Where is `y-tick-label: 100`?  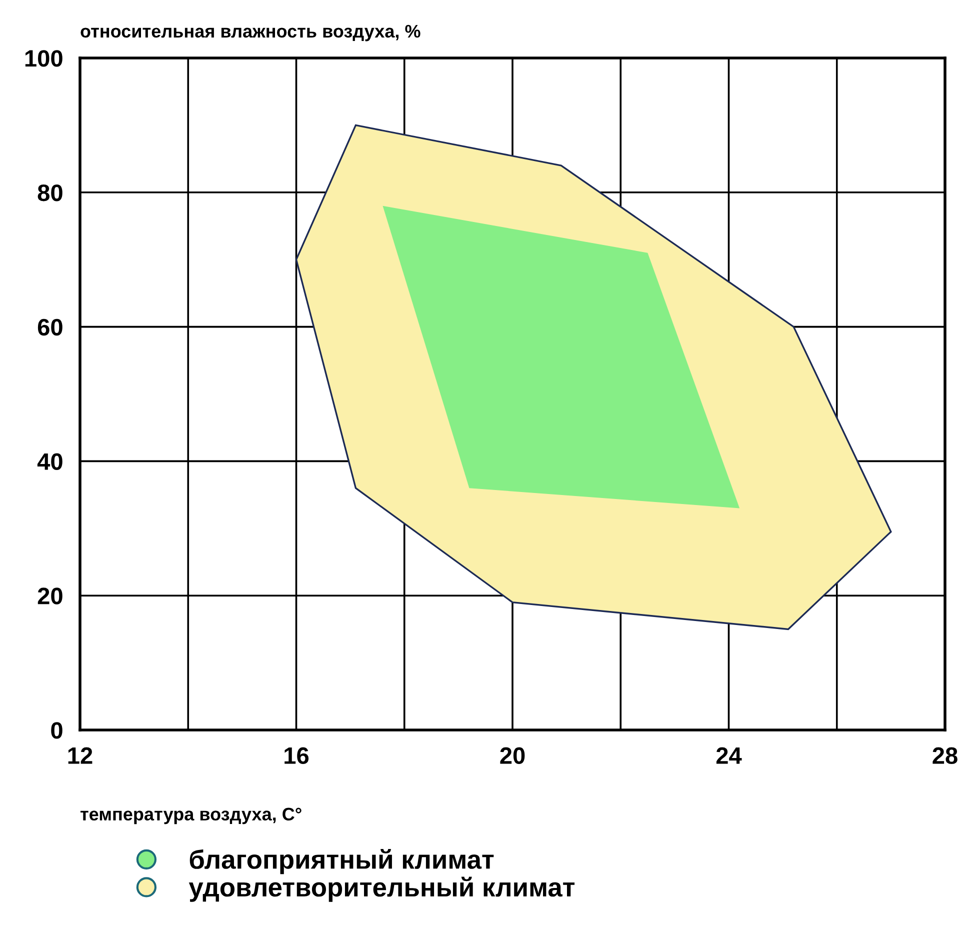 y-tick-label: 100 is located at coordinates (43, 58).